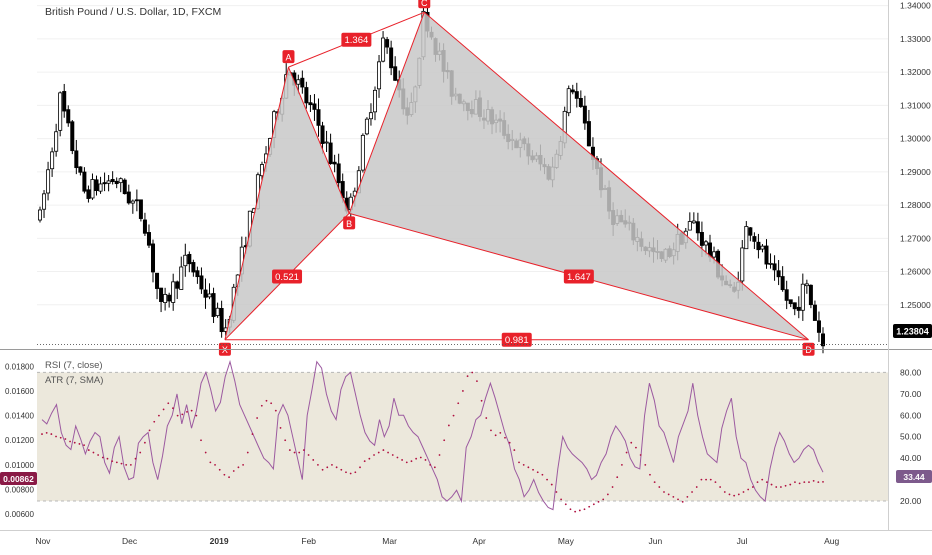 The height and width of the screenshot is (555, 932). What do you see at coordinates (319, 140) in the screenshot?
I see `pattern-leg-ab` at bounding box center [319, 140].